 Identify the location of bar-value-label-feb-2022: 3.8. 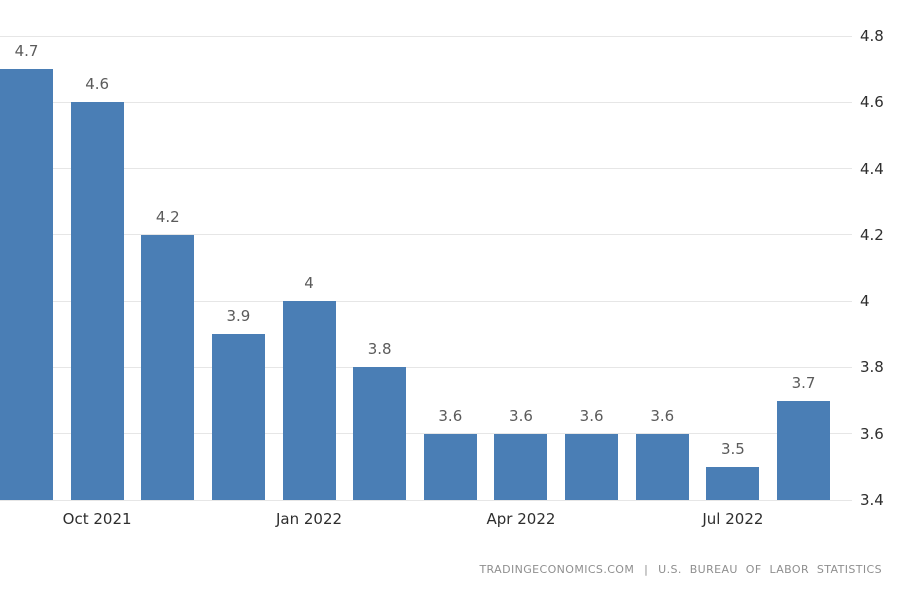
(379, 349).